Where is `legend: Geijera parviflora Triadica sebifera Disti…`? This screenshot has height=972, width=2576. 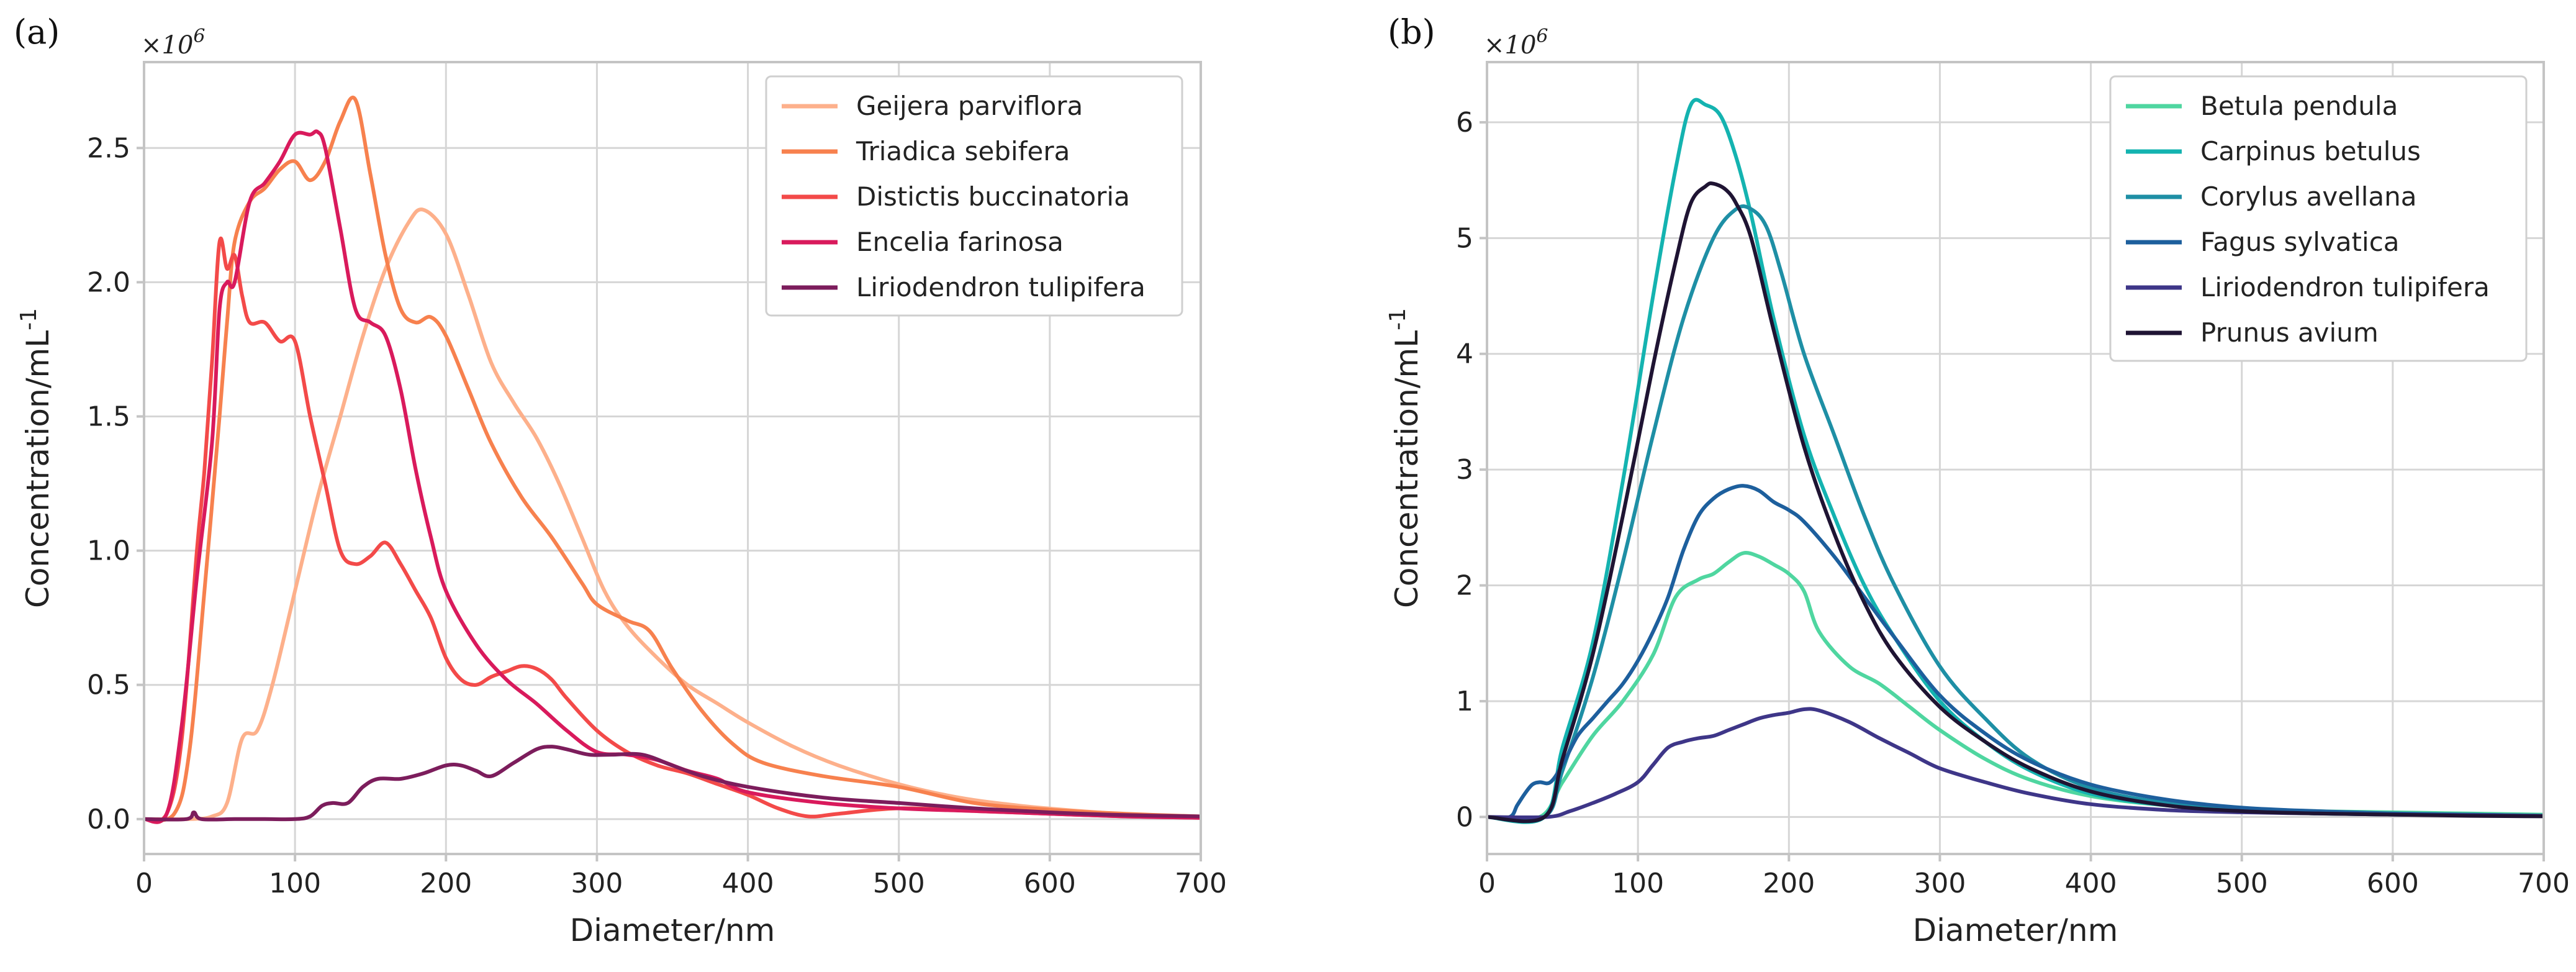
legend: Geijera parviflora Triadica sebifera Disti… is located at coordinates (974, 196).